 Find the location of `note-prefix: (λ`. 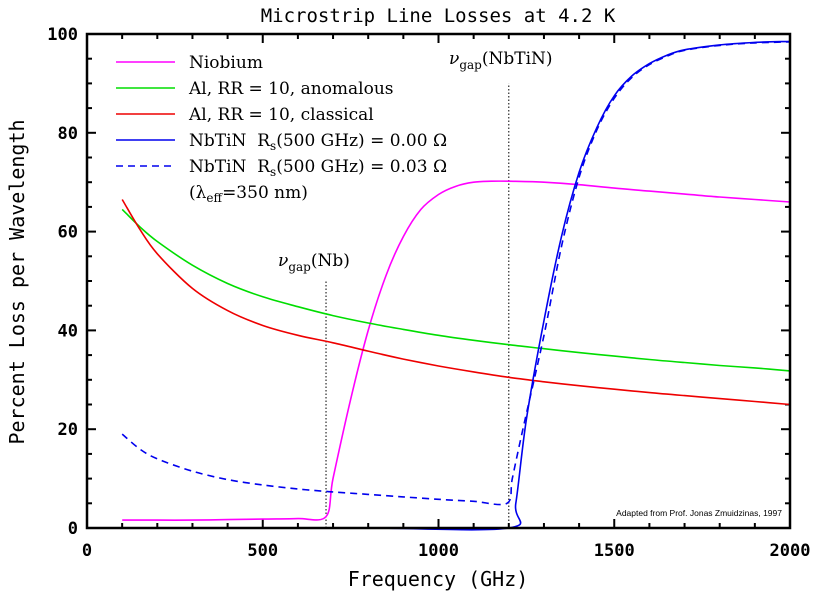

note-prefix: (λ is located at coordinates (198, 193).